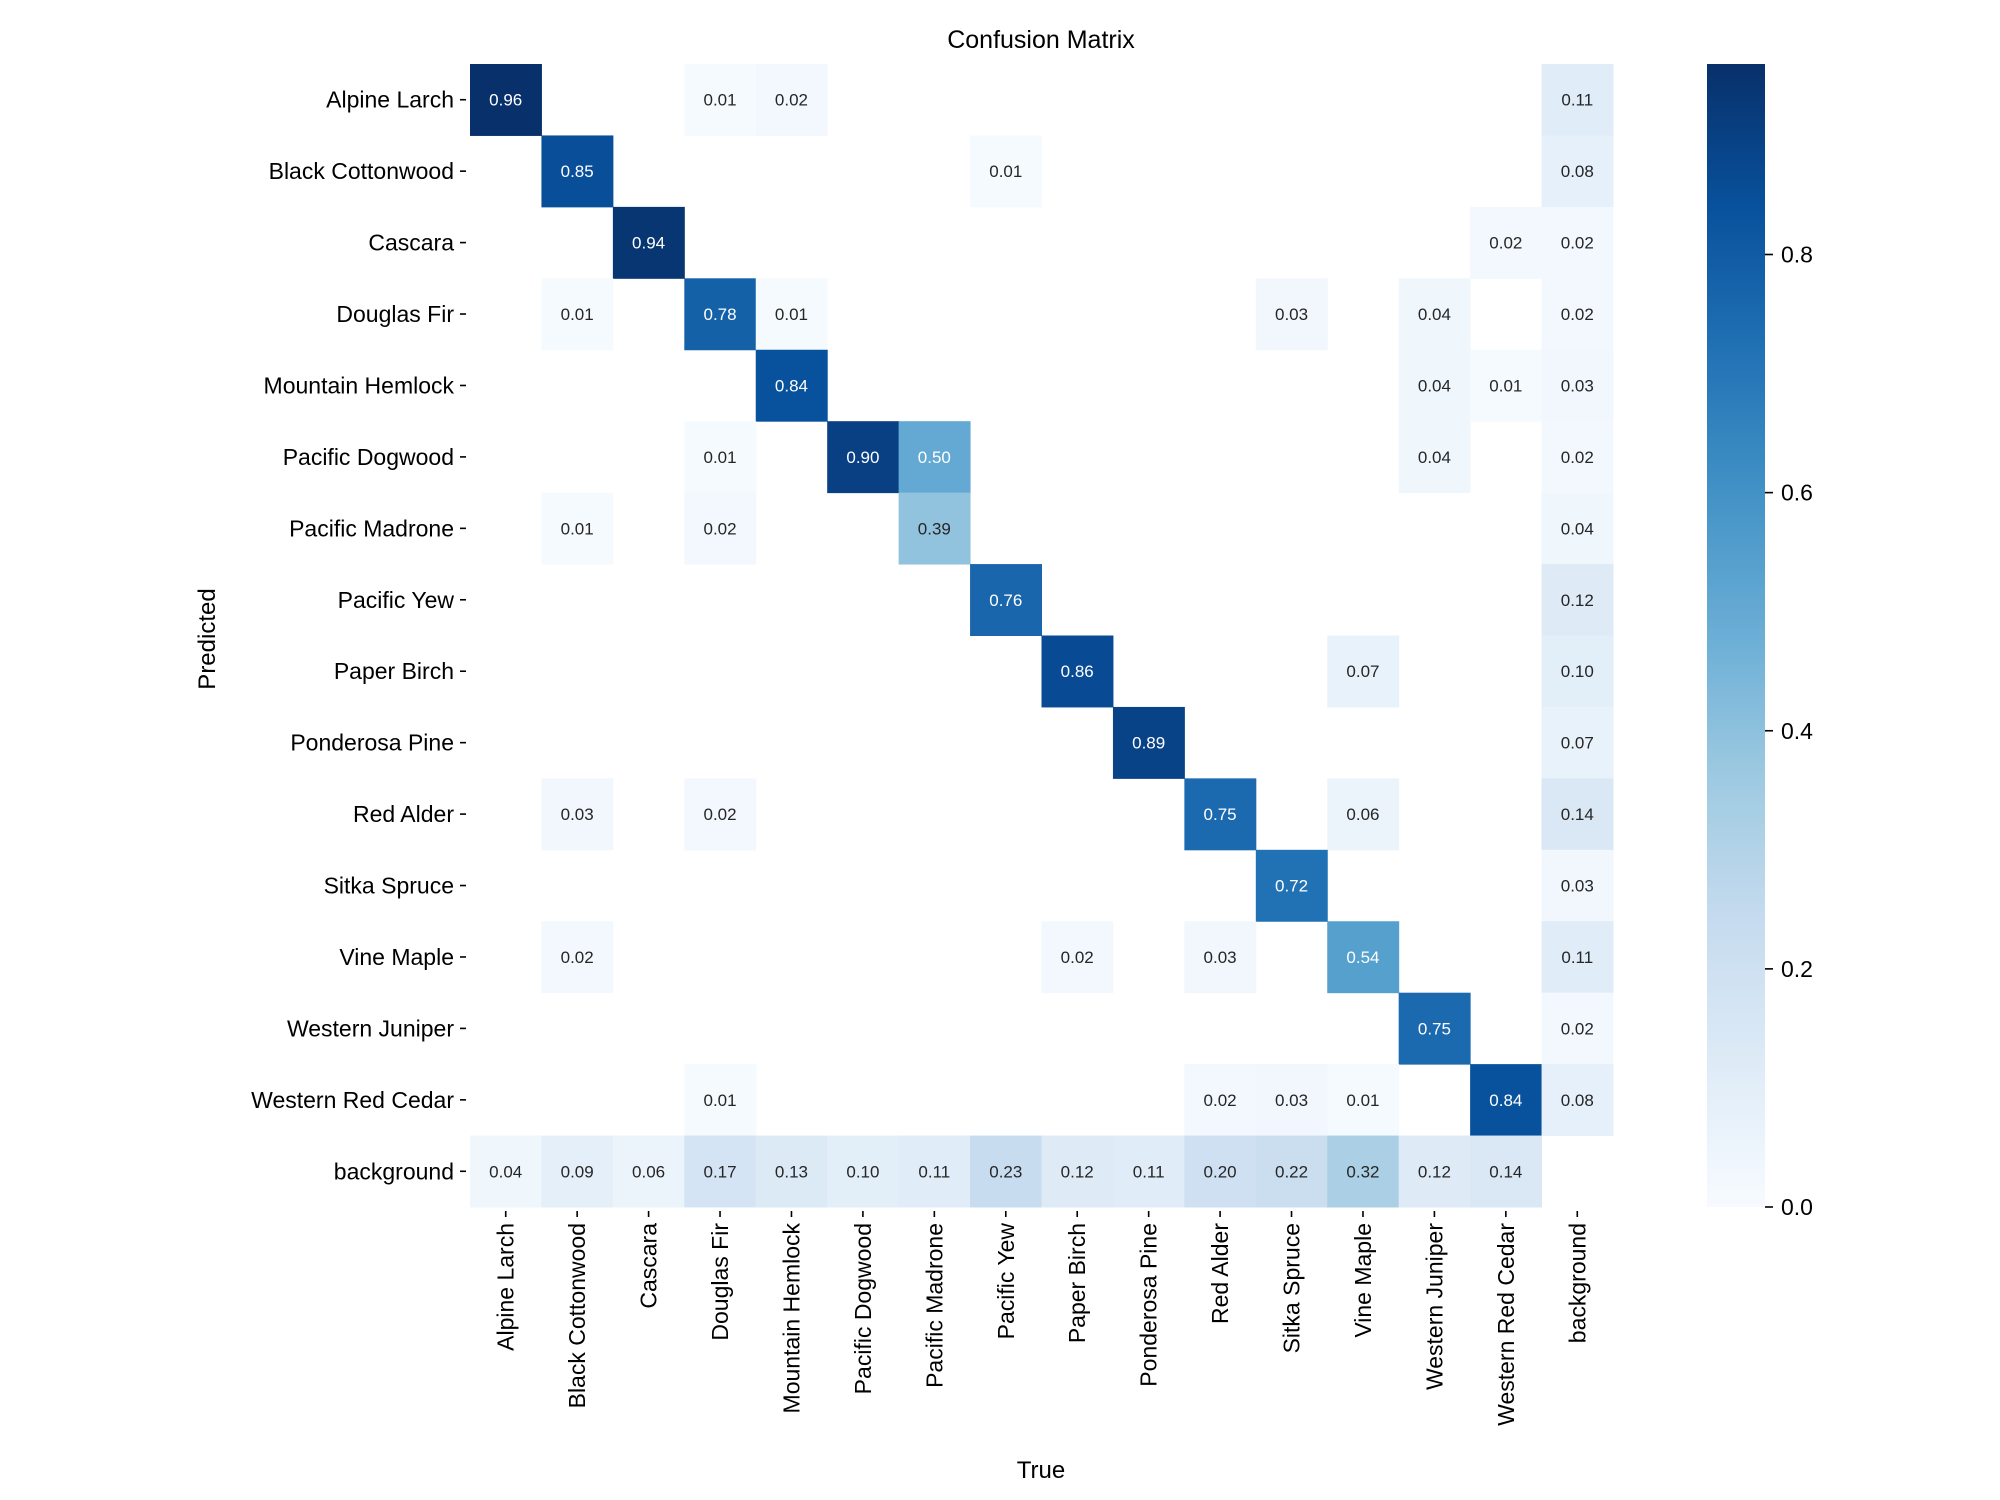  Describe the element at coordinates (207, 638) in the screenshot. I see `y-axis-label: Predicted` at that location.